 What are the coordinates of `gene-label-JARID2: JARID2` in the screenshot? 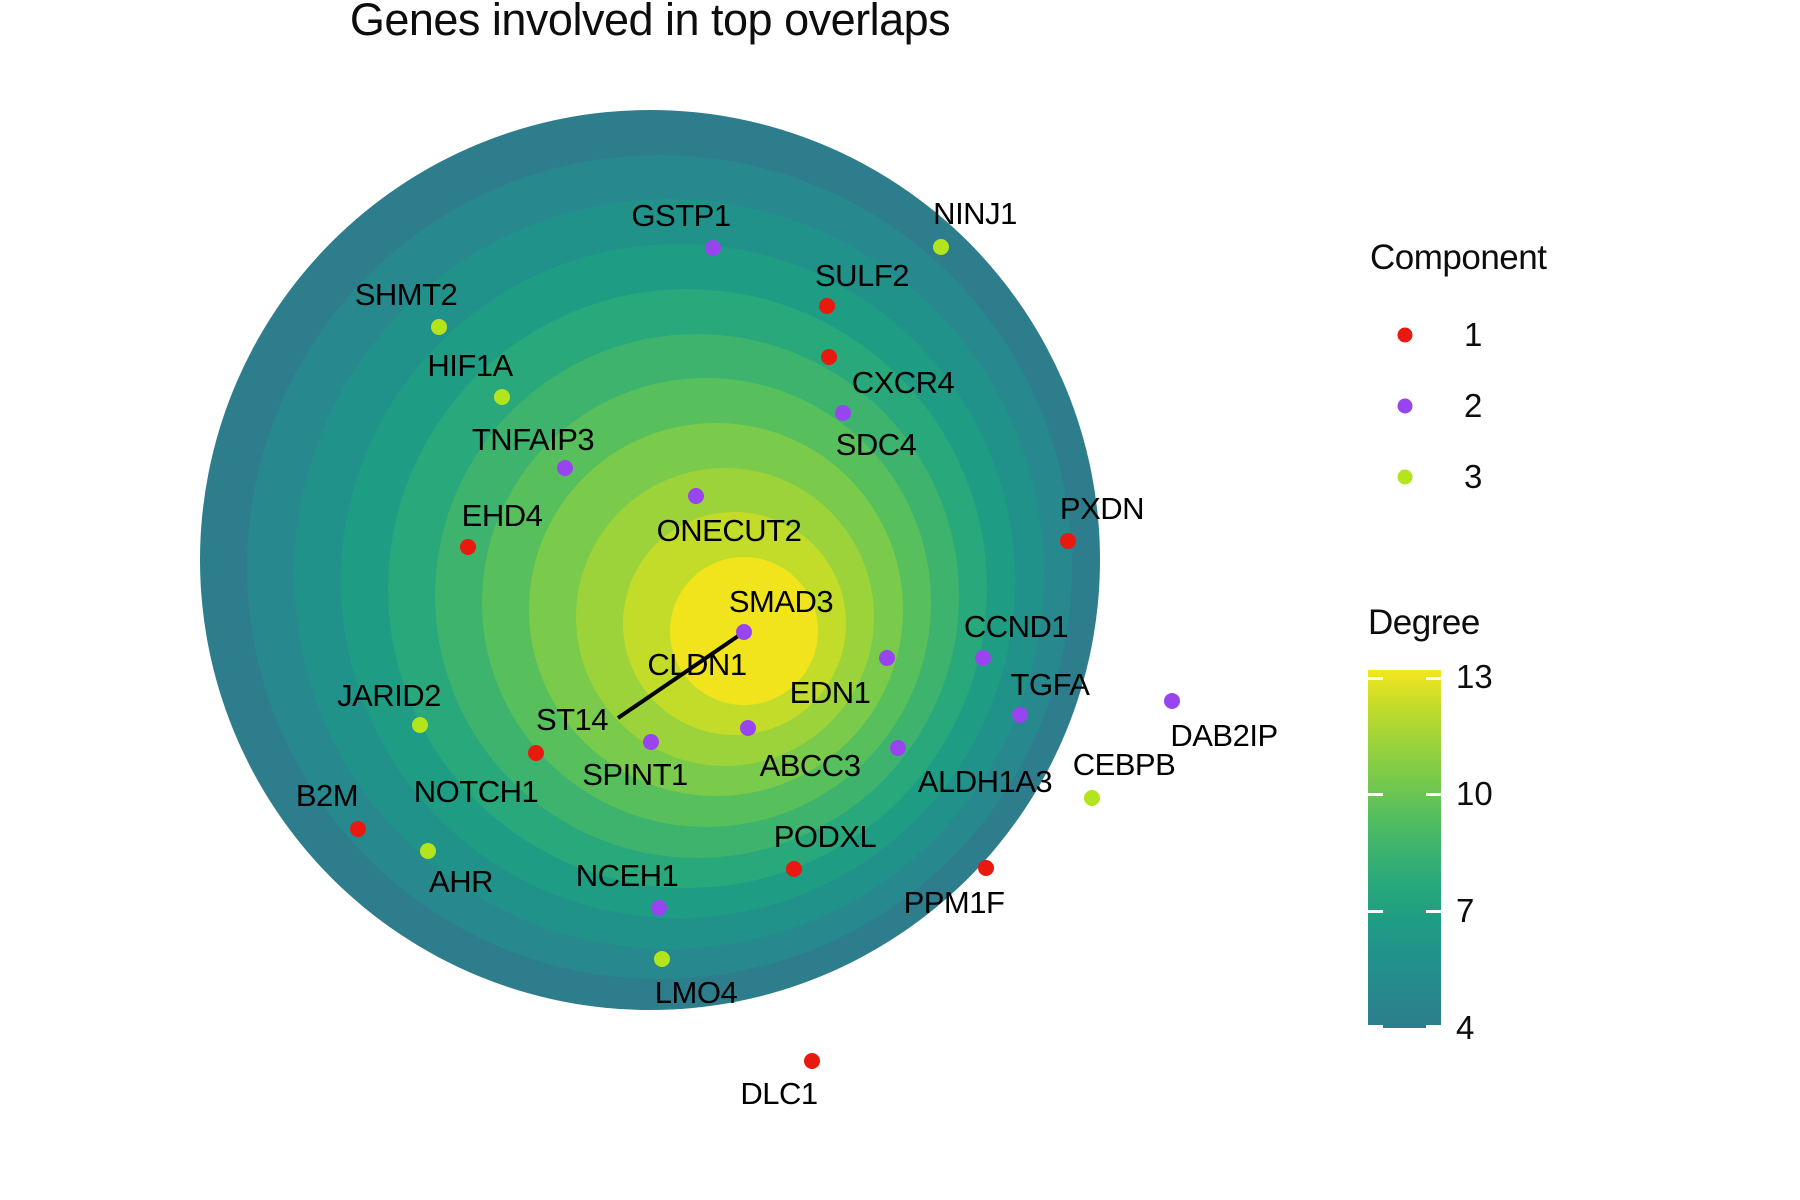 It's located at (389, 695).